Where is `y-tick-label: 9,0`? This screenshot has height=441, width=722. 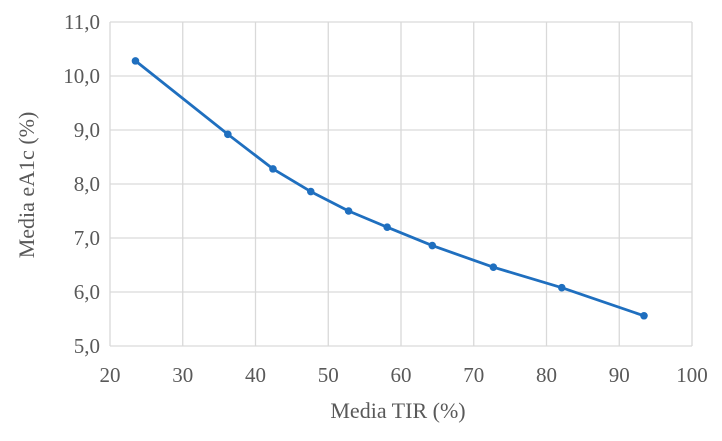 y-tick-label: 9,0 is located at coordinates (87, 130).